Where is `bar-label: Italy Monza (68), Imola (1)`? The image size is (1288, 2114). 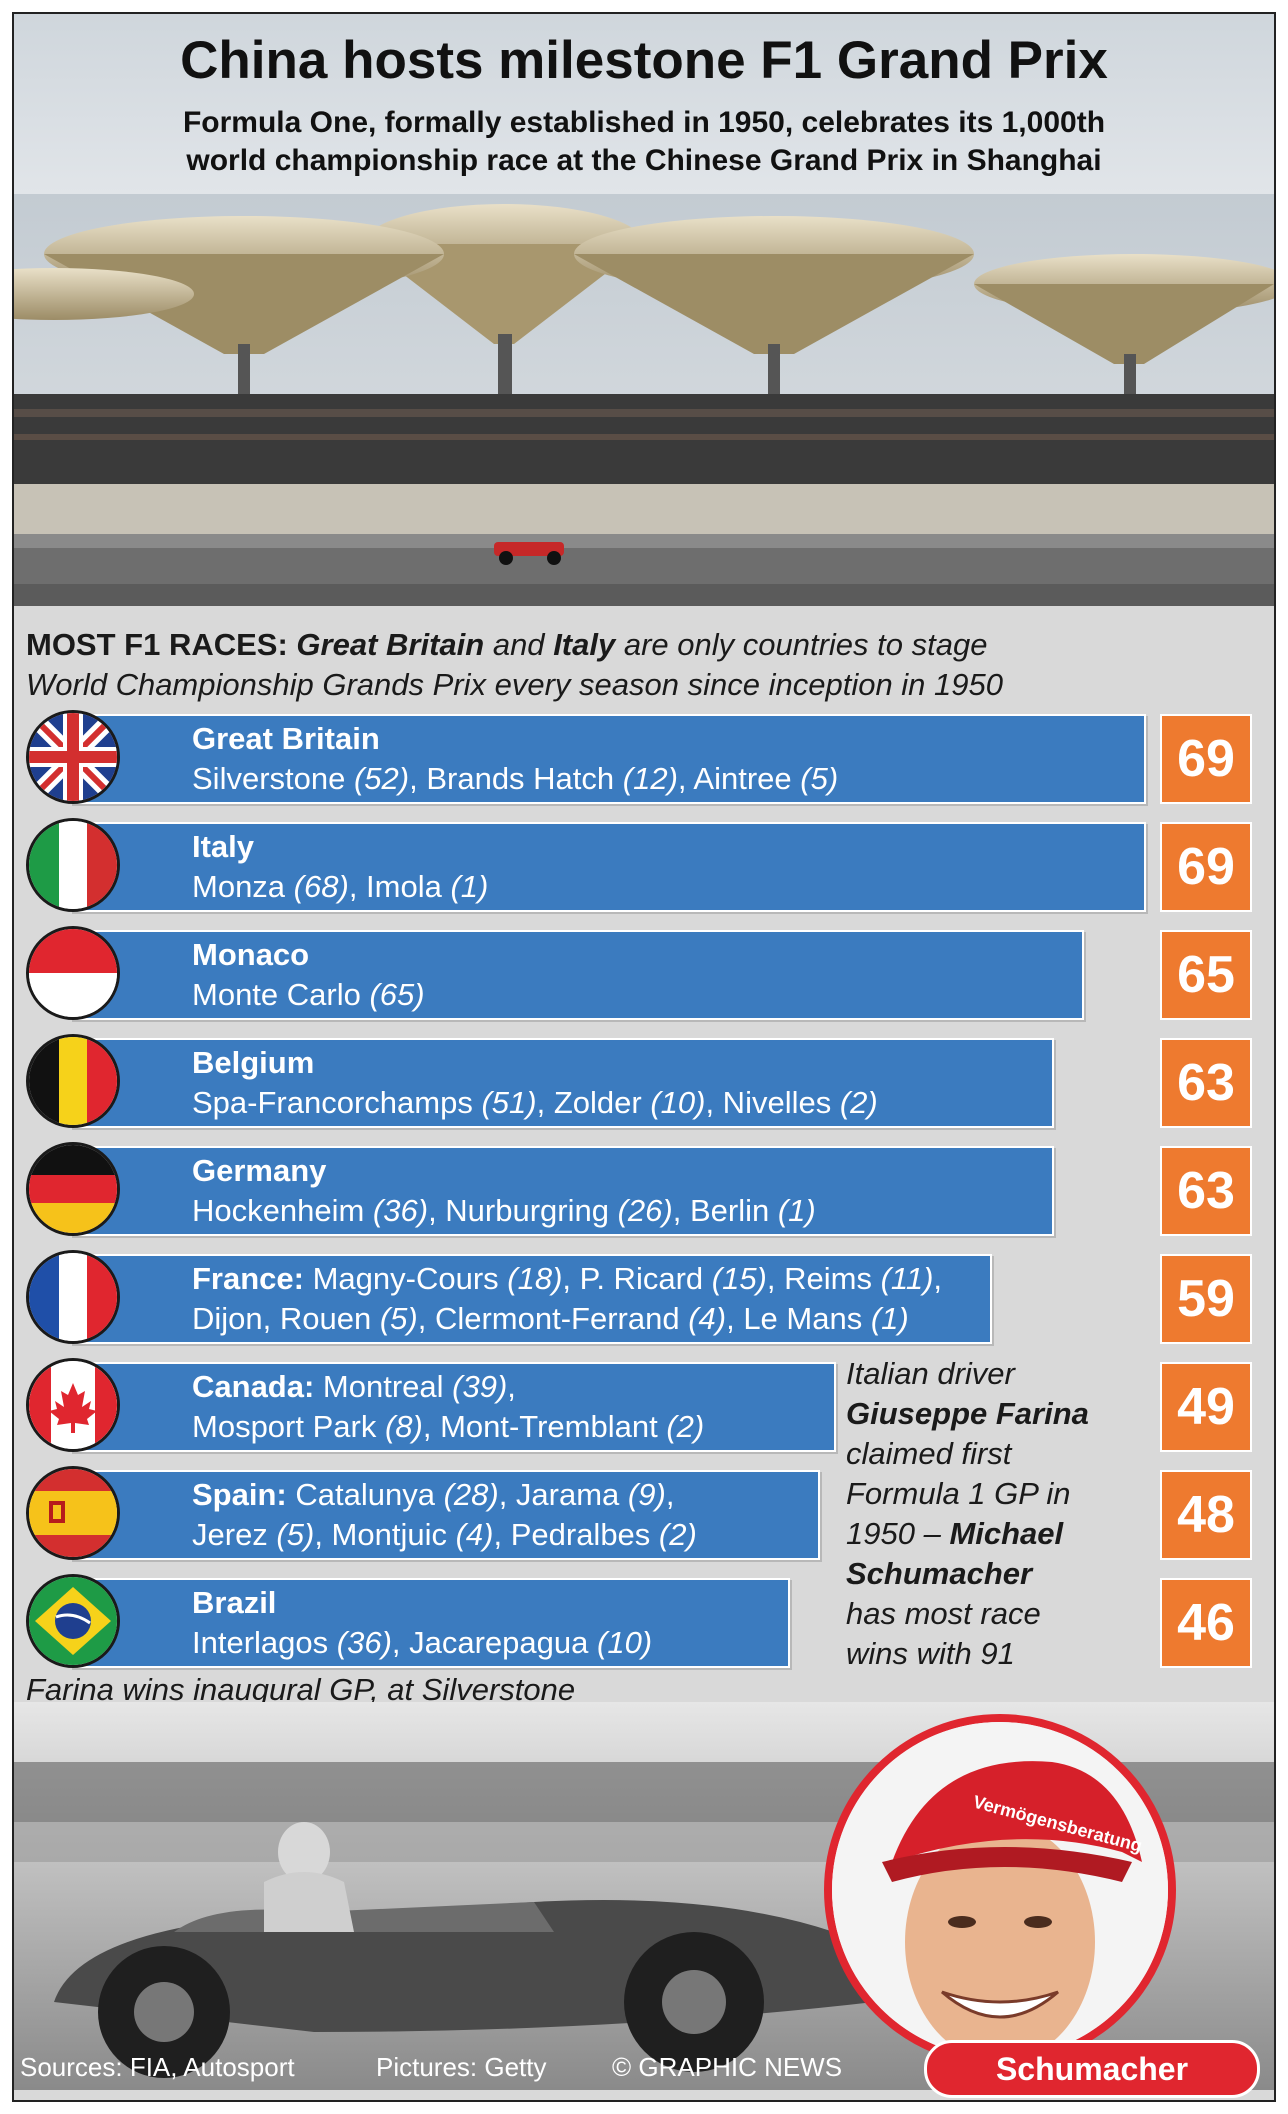
bar-label: Italy Monza (68), Imola (1) is located at coordinates (340, 867).